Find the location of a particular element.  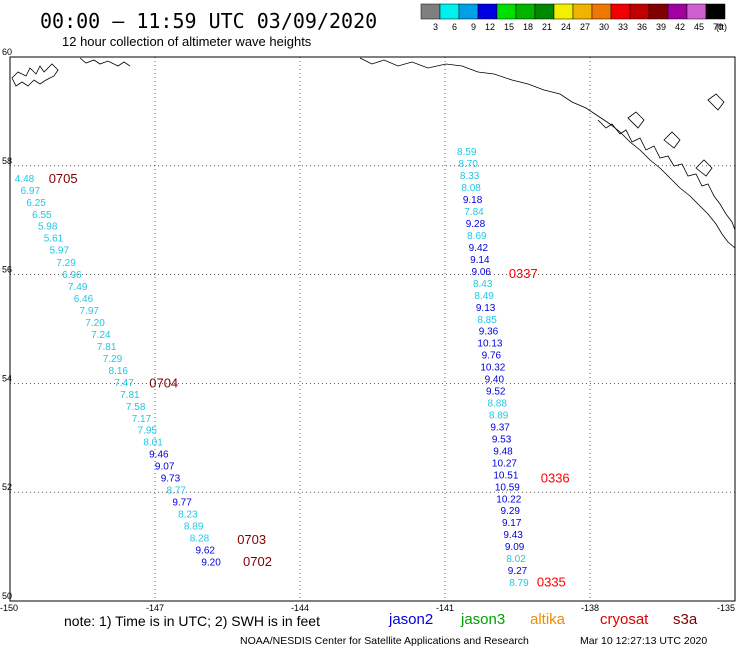

swh-value: 9.14 is located at coordinates (480, 260).